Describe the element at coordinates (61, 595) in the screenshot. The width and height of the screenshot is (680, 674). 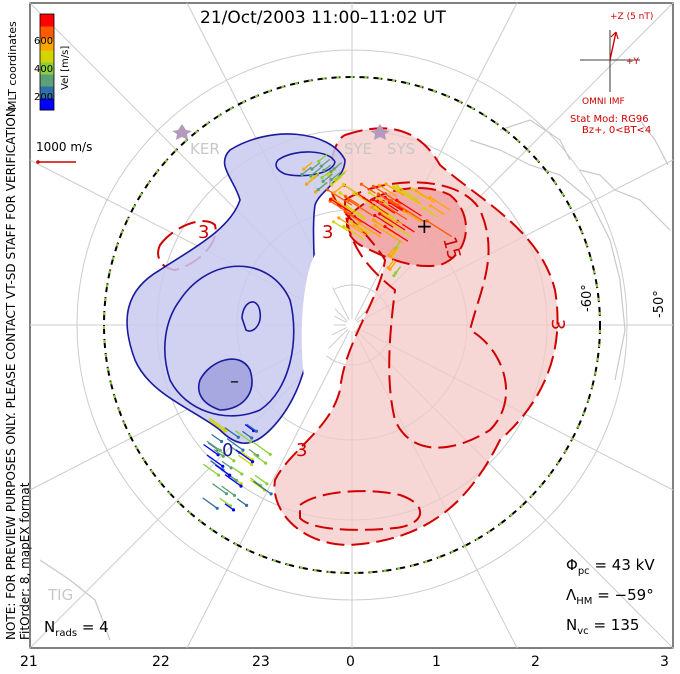
I see `station-tig: TIG` at that location.